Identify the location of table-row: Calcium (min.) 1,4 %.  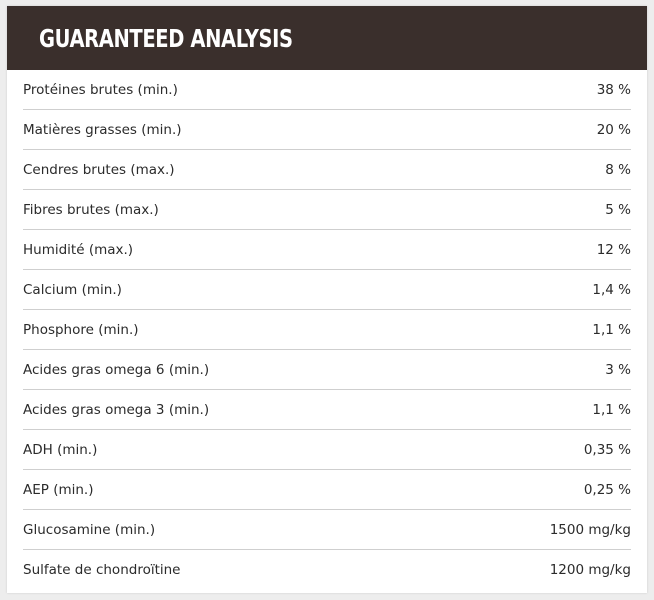
(327, 290).